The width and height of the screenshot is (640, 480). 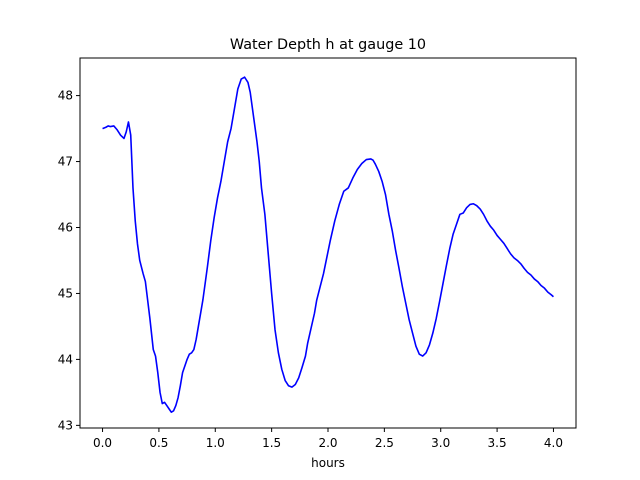 I want to click on y-tick-label: 46, so click(x=65, y=228).